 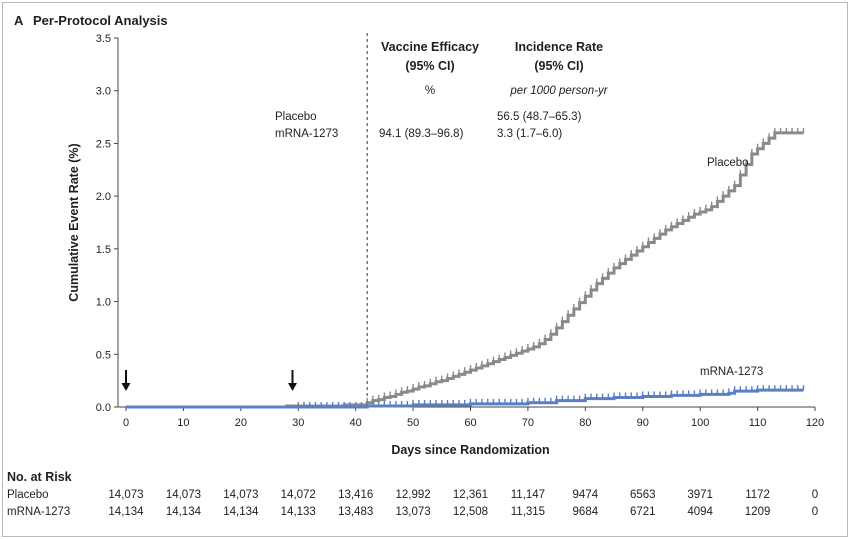 What do you see at coordinates (429, 66) in the screenshot?
I see `efficacy-header-ci: (95% CI)` at bounding box center [429, 66].